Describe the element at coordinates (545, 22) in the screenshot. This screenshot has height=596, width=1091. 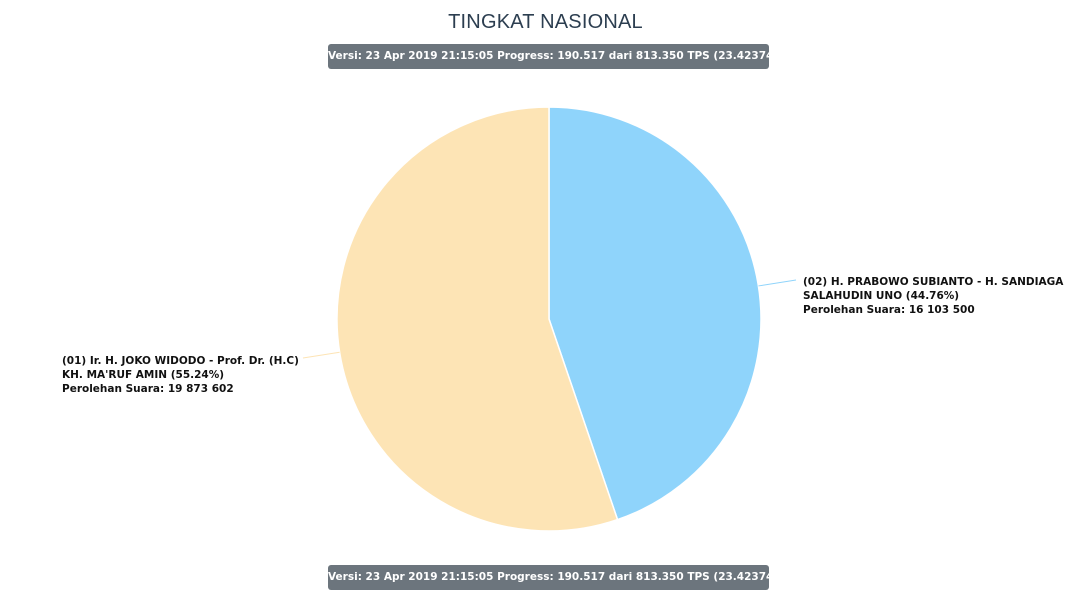
I see `page-title: TINGKAT NASIONAL` at that location.